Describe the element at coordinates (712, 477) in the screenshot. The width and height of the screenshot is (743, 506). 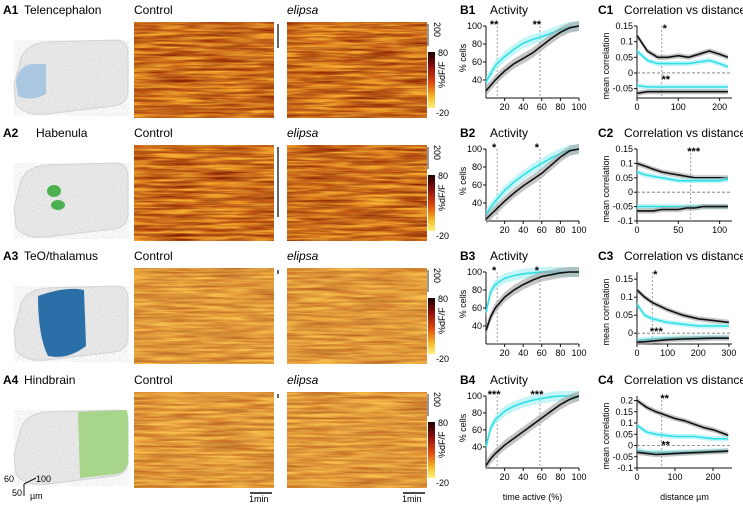
I see `x-tick-label: 200` at that location.